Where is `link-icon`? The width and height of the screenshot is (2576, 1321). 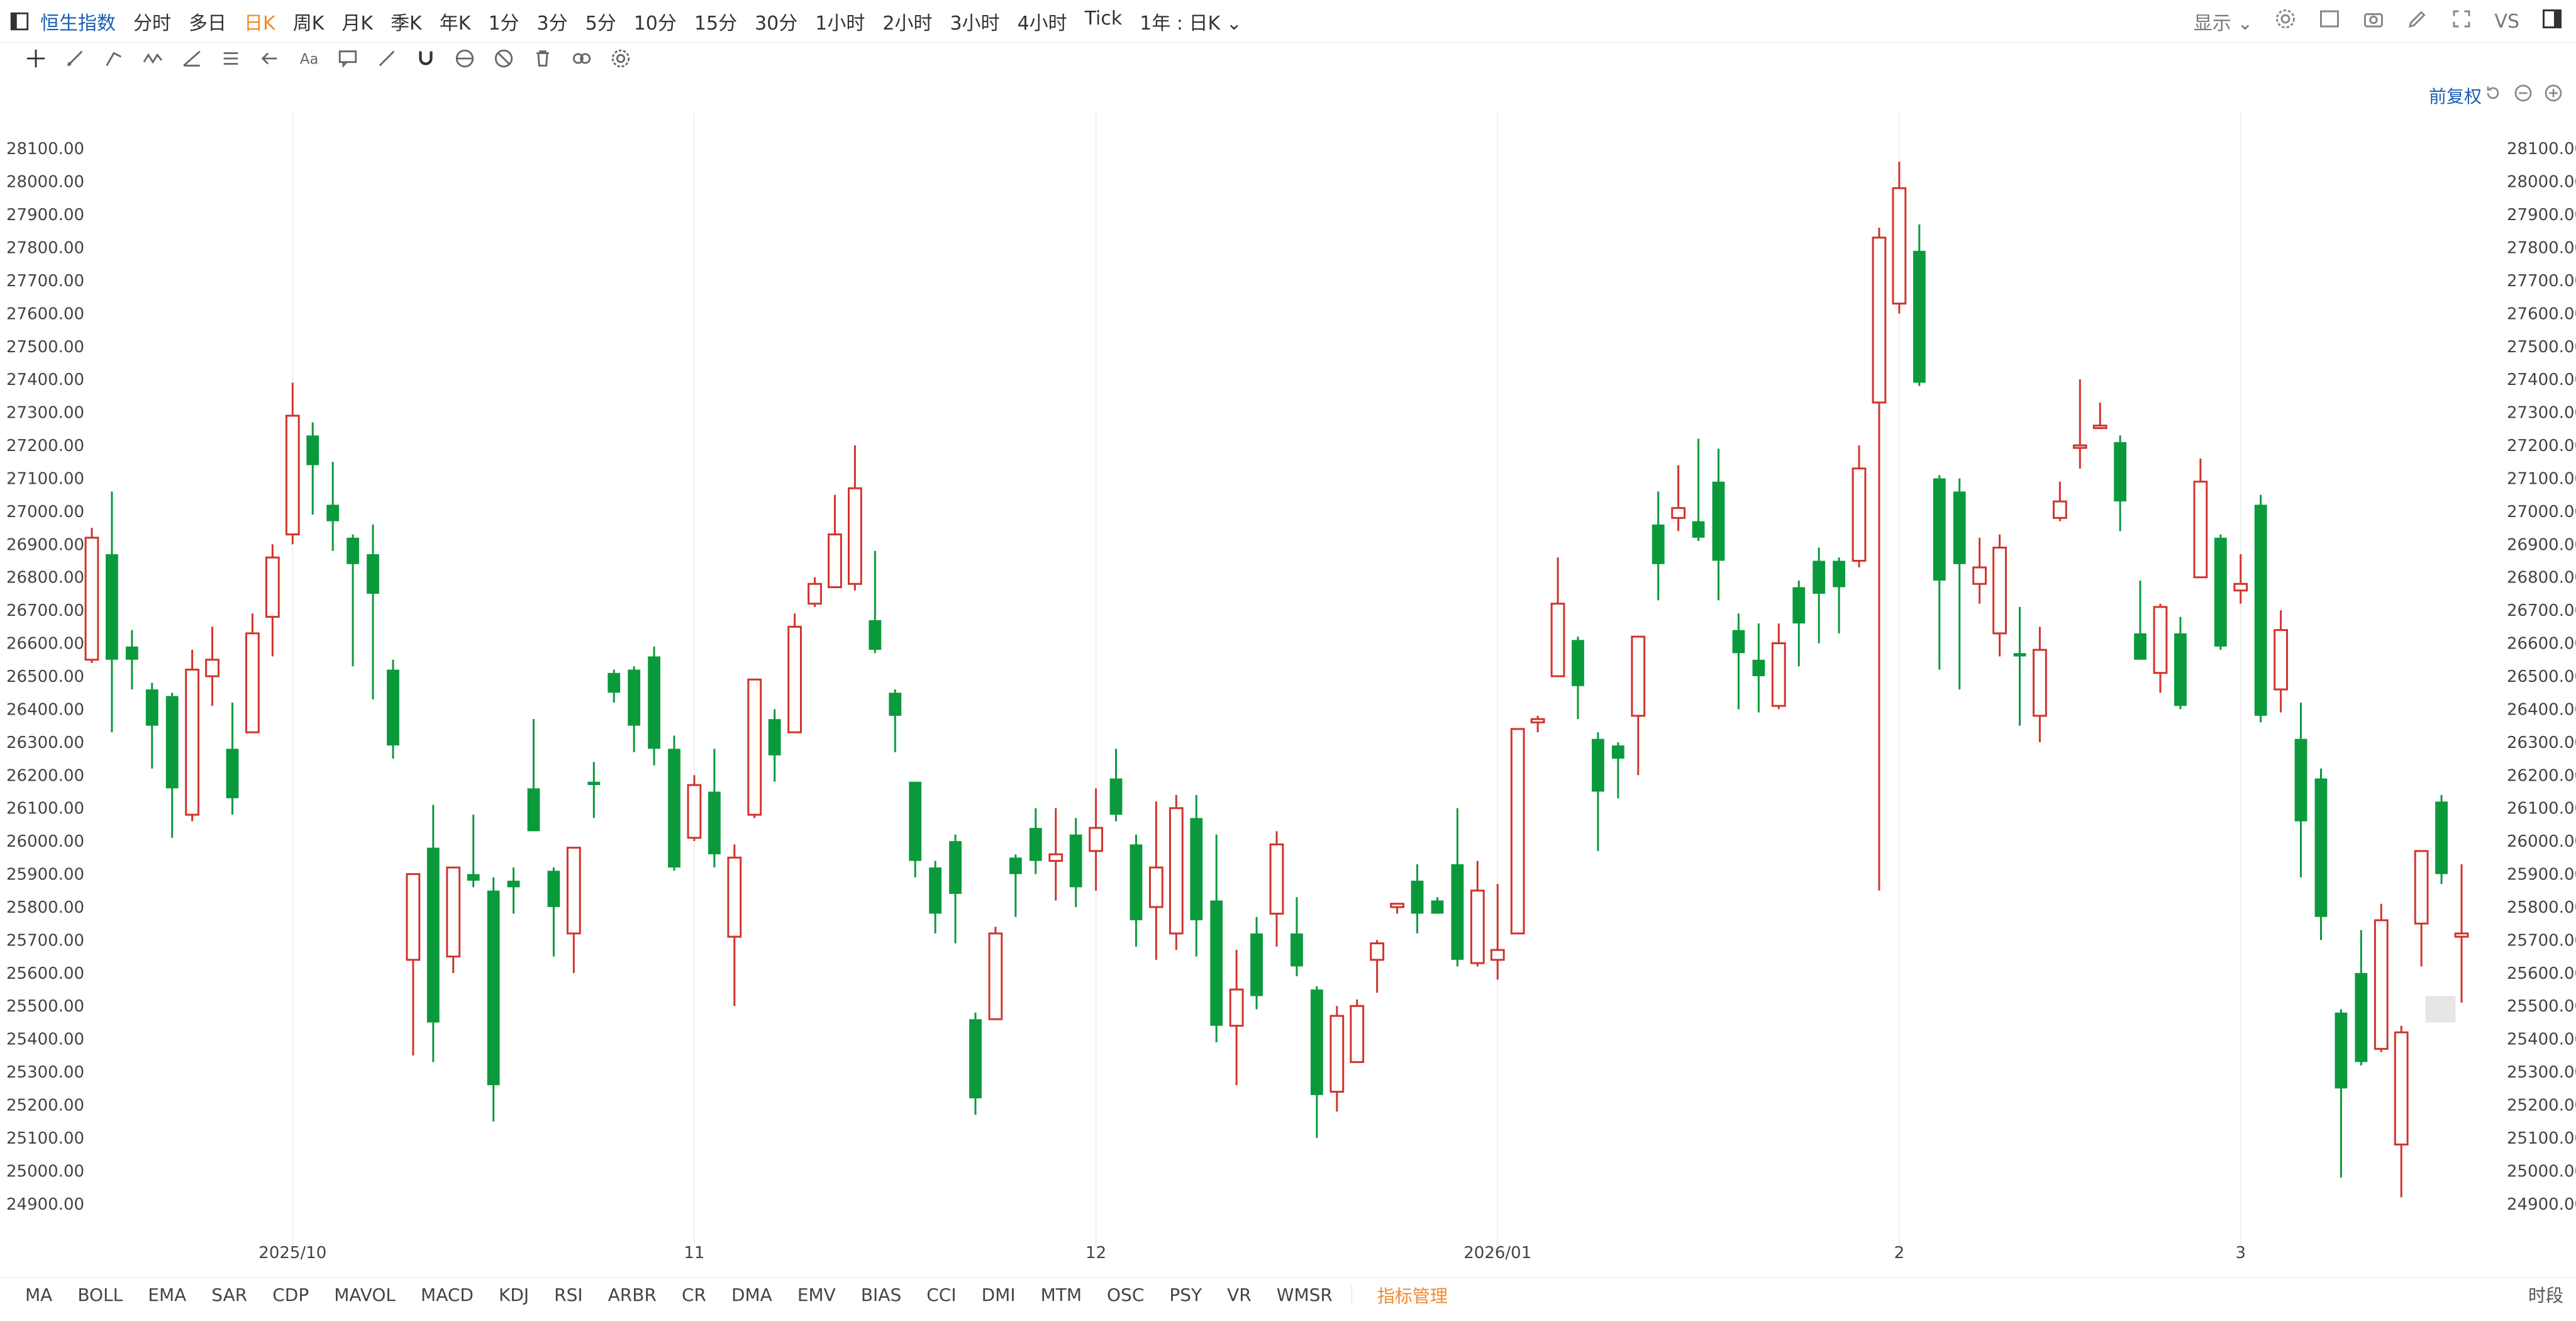
link-icon is located at coordinates (581, 59).